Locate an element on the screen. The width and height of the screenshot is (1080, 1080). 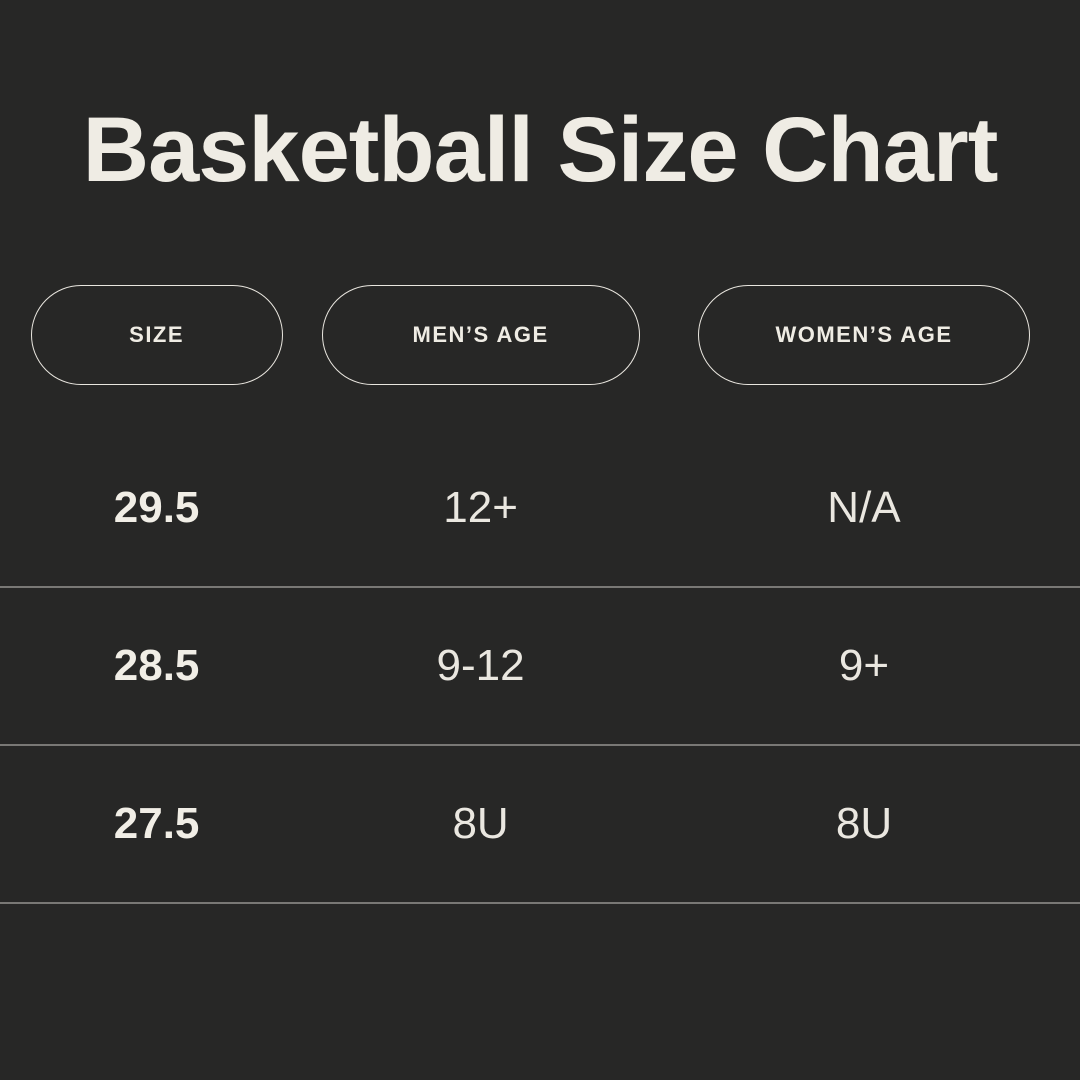
column-header-label-mens-age: MEN’S AGE is located at coordinates (480, 334).